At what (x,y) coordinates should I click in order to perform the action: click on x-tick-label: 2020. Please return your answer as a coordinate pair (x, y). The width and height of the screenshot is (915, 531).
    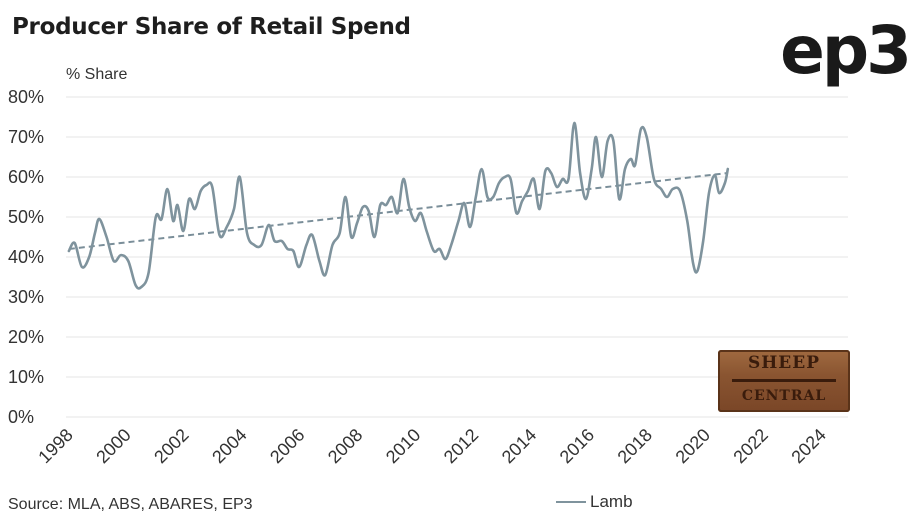
    Looking at the image, I should click on (693, 446).